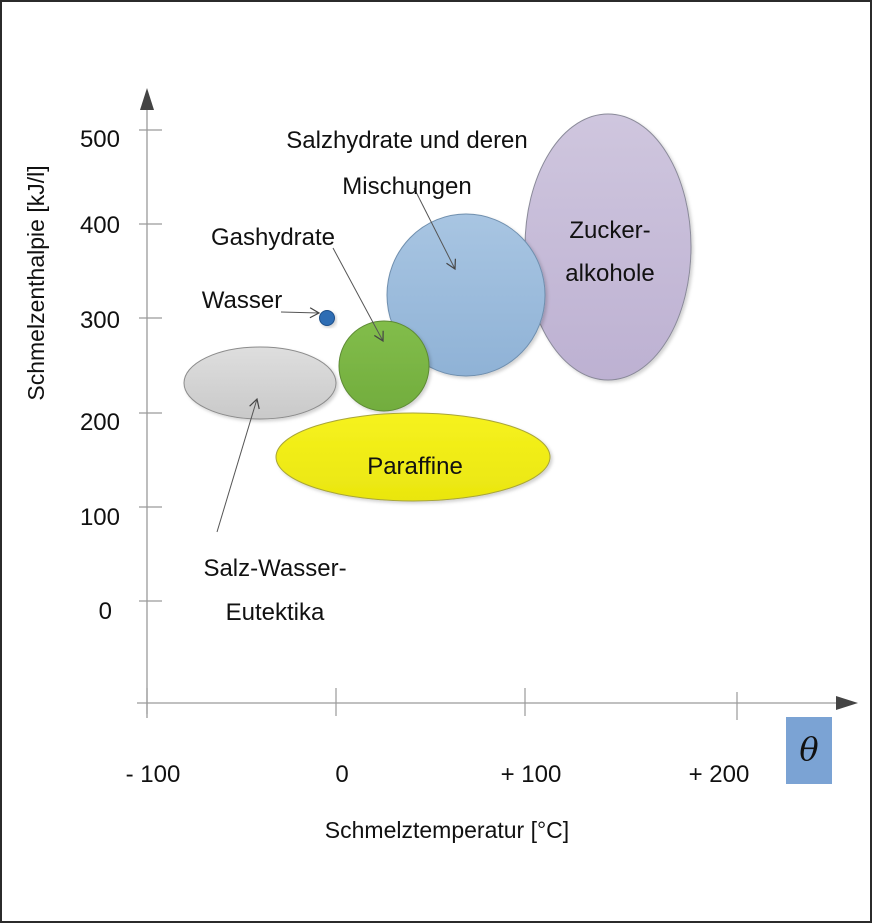 Image resolution: width=872 pixels, height=923 pixels. What do you see at coordinates (150, 403) in the screenshot?
I see `y-axis` at bounding box center [150, 403].